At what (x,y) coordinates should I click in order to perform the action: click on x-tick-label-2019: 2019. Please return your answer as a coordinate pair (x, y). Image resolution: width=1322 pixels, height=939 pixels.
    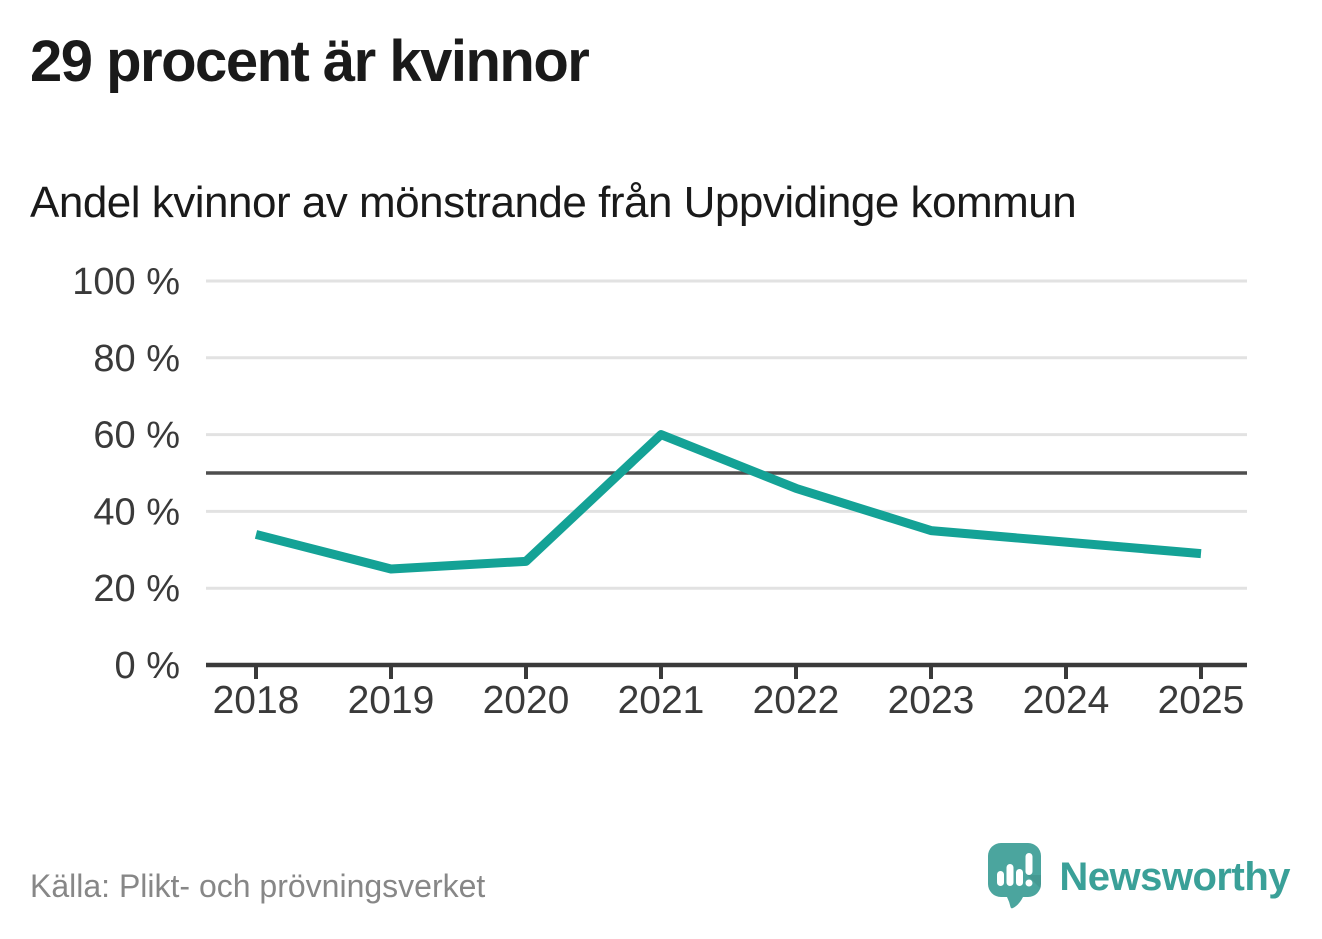
    Looking at the image, I should click on (391, 700).